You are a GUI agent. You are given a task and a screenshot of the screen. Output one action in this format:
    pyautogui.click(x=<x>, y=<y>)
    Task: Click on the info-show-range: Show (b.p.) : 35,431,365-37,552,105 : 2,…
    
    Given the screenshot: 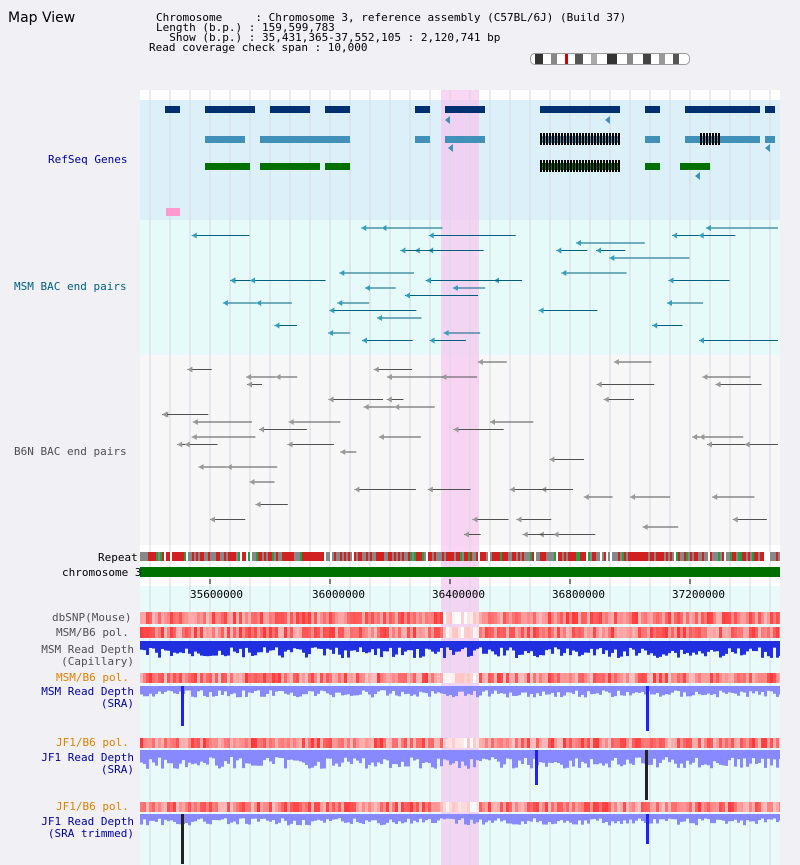 What is the action you would take?
    pyautogui.click(x=328, y=37)
    